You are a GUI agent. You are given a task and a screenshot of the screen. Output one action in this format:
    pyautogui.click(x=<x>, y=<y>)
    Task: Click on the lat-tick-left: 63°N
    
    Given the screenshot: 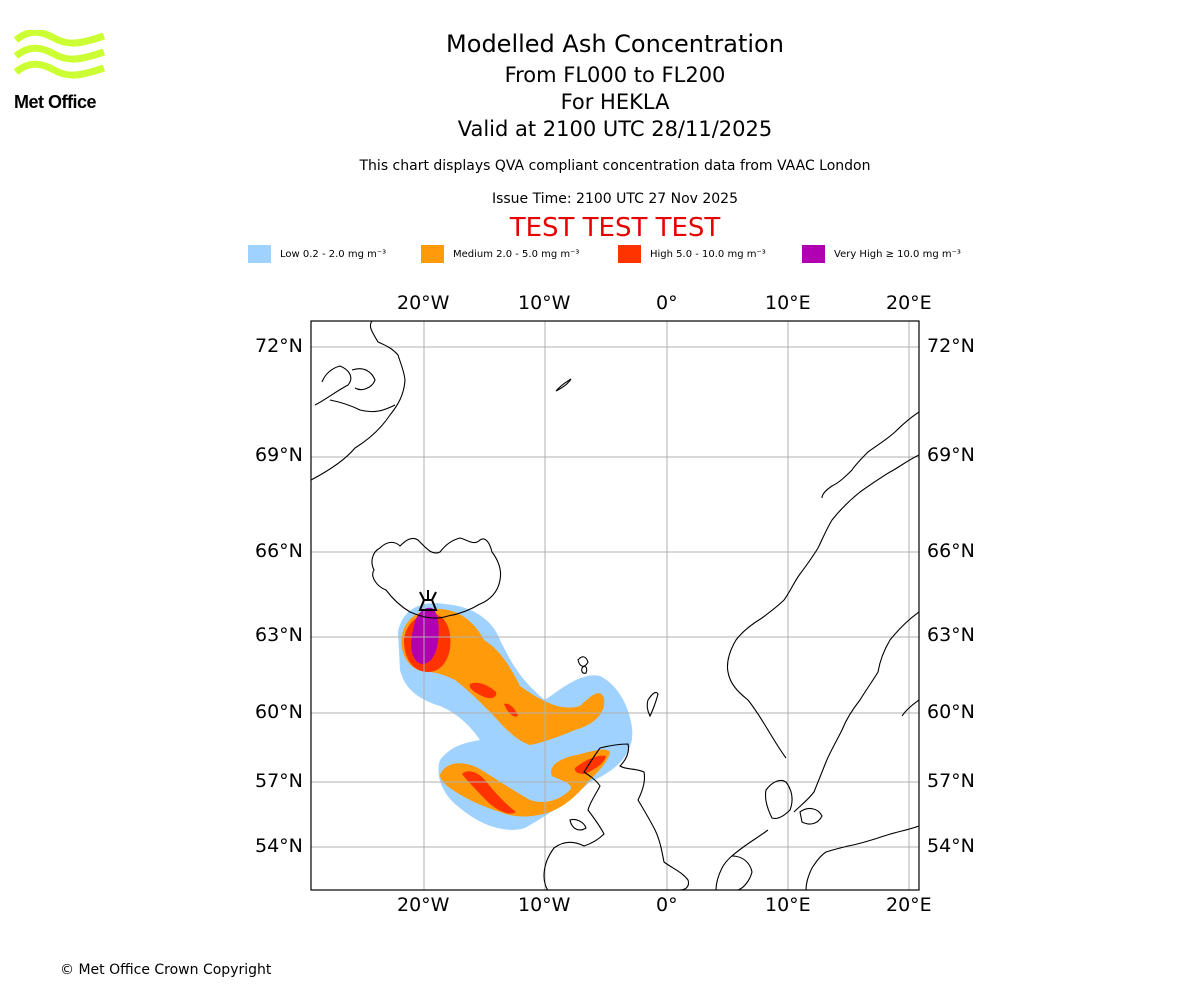 What is the action you would take?
    pyautogui.click(x=279, y=635)
    